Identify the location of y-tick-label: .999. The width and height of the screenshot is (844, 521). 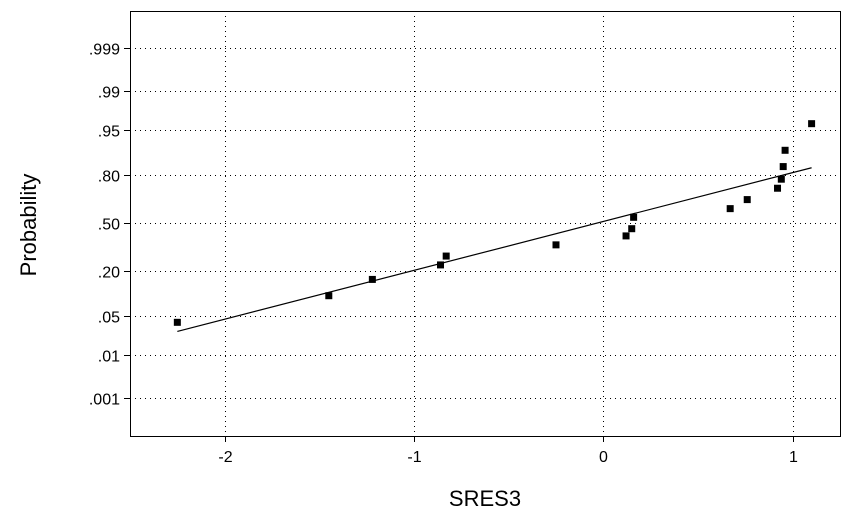
(104, 50).